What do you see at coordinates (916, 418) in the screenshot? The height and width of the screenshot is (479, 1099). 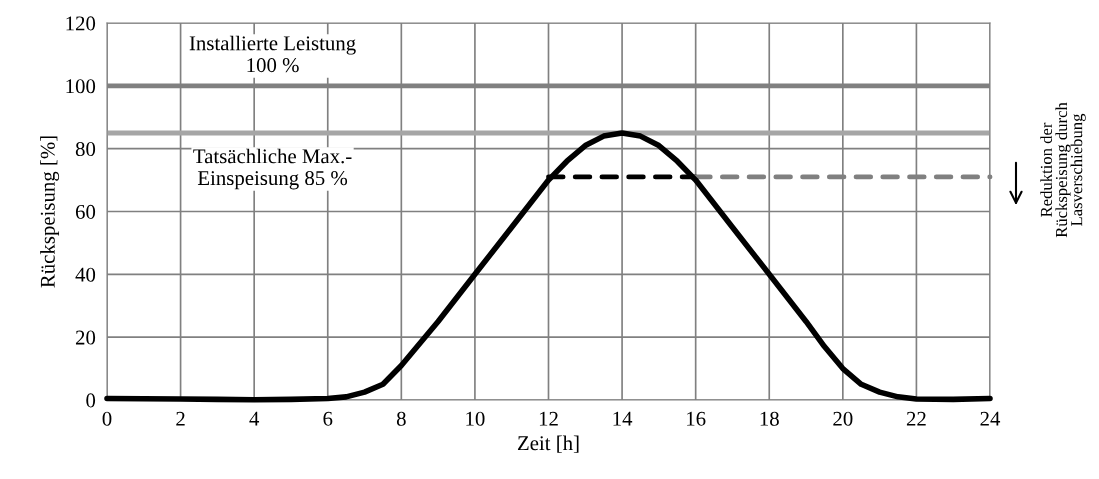 I see `x-tick-label: 22` at bounding box center [916, 418].